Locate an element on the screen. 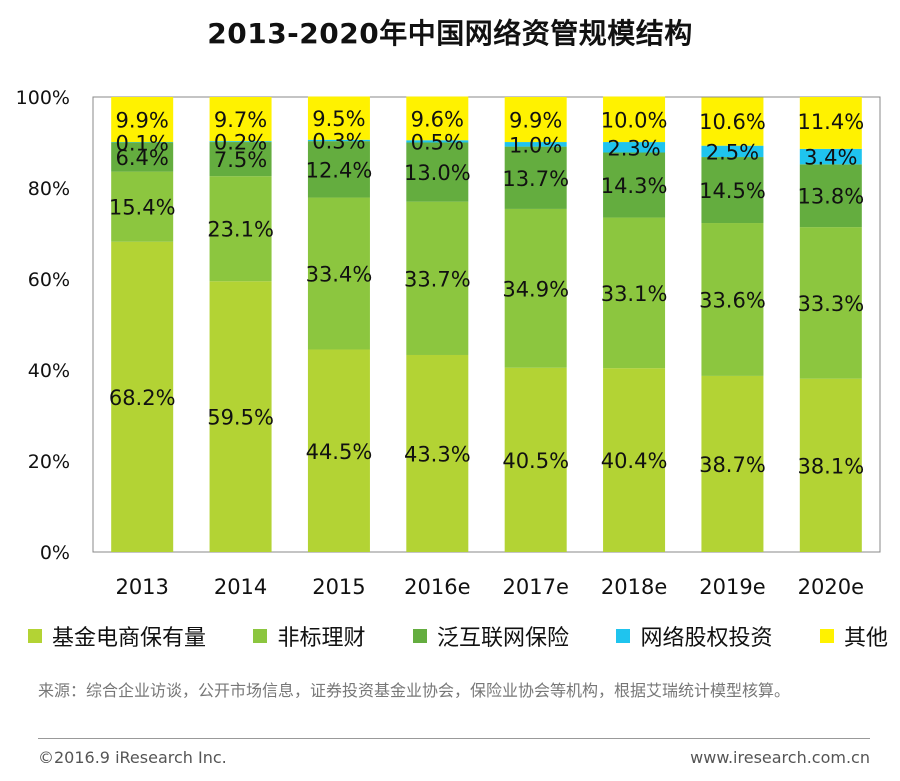  y-tick-label: 0% is located at coordinates (55, 553).